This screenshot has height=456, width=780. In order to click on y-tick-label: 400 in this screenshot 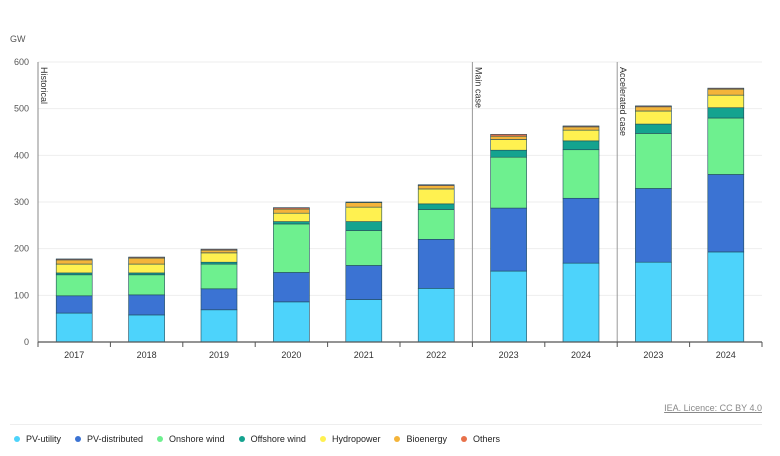, I will do `click(21, 155)`.